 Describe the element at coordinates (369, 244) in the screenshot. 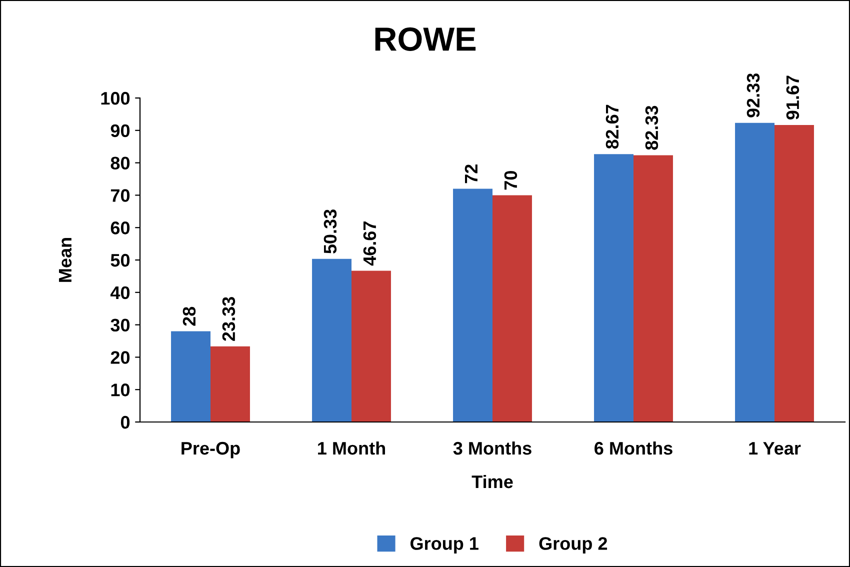

I see `data-label: 46.67` at that location.